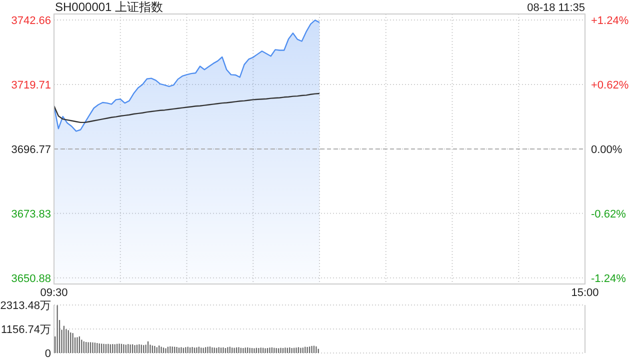  What do you see at coordinates (25, 306) in the screenshot?
I see `y-tick-label: 2313.48万` at bounding box center [25, 306].